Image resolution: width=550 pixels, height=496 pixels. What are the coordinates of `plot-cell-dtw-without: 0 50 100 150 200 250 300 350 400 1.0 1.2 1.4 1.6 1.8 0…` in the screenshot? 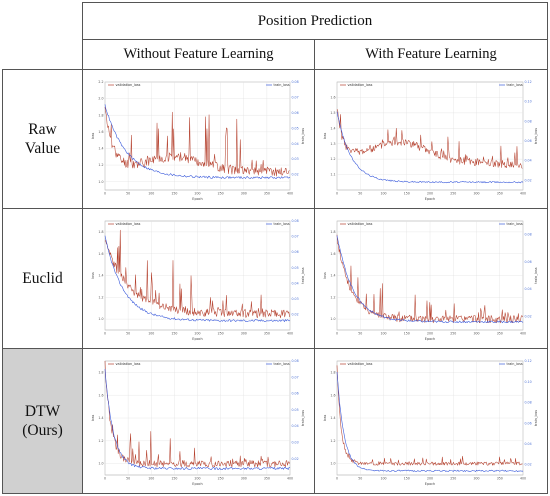 It's located at (198, 421).